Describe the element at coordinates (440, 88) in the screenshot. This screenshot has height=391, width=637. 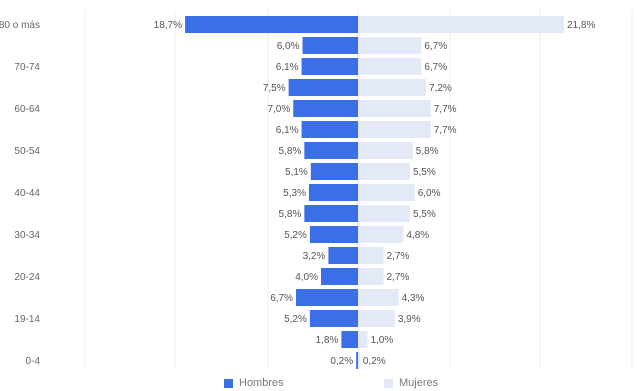
I see `data-label-mujeres: 7,2%` at that location.